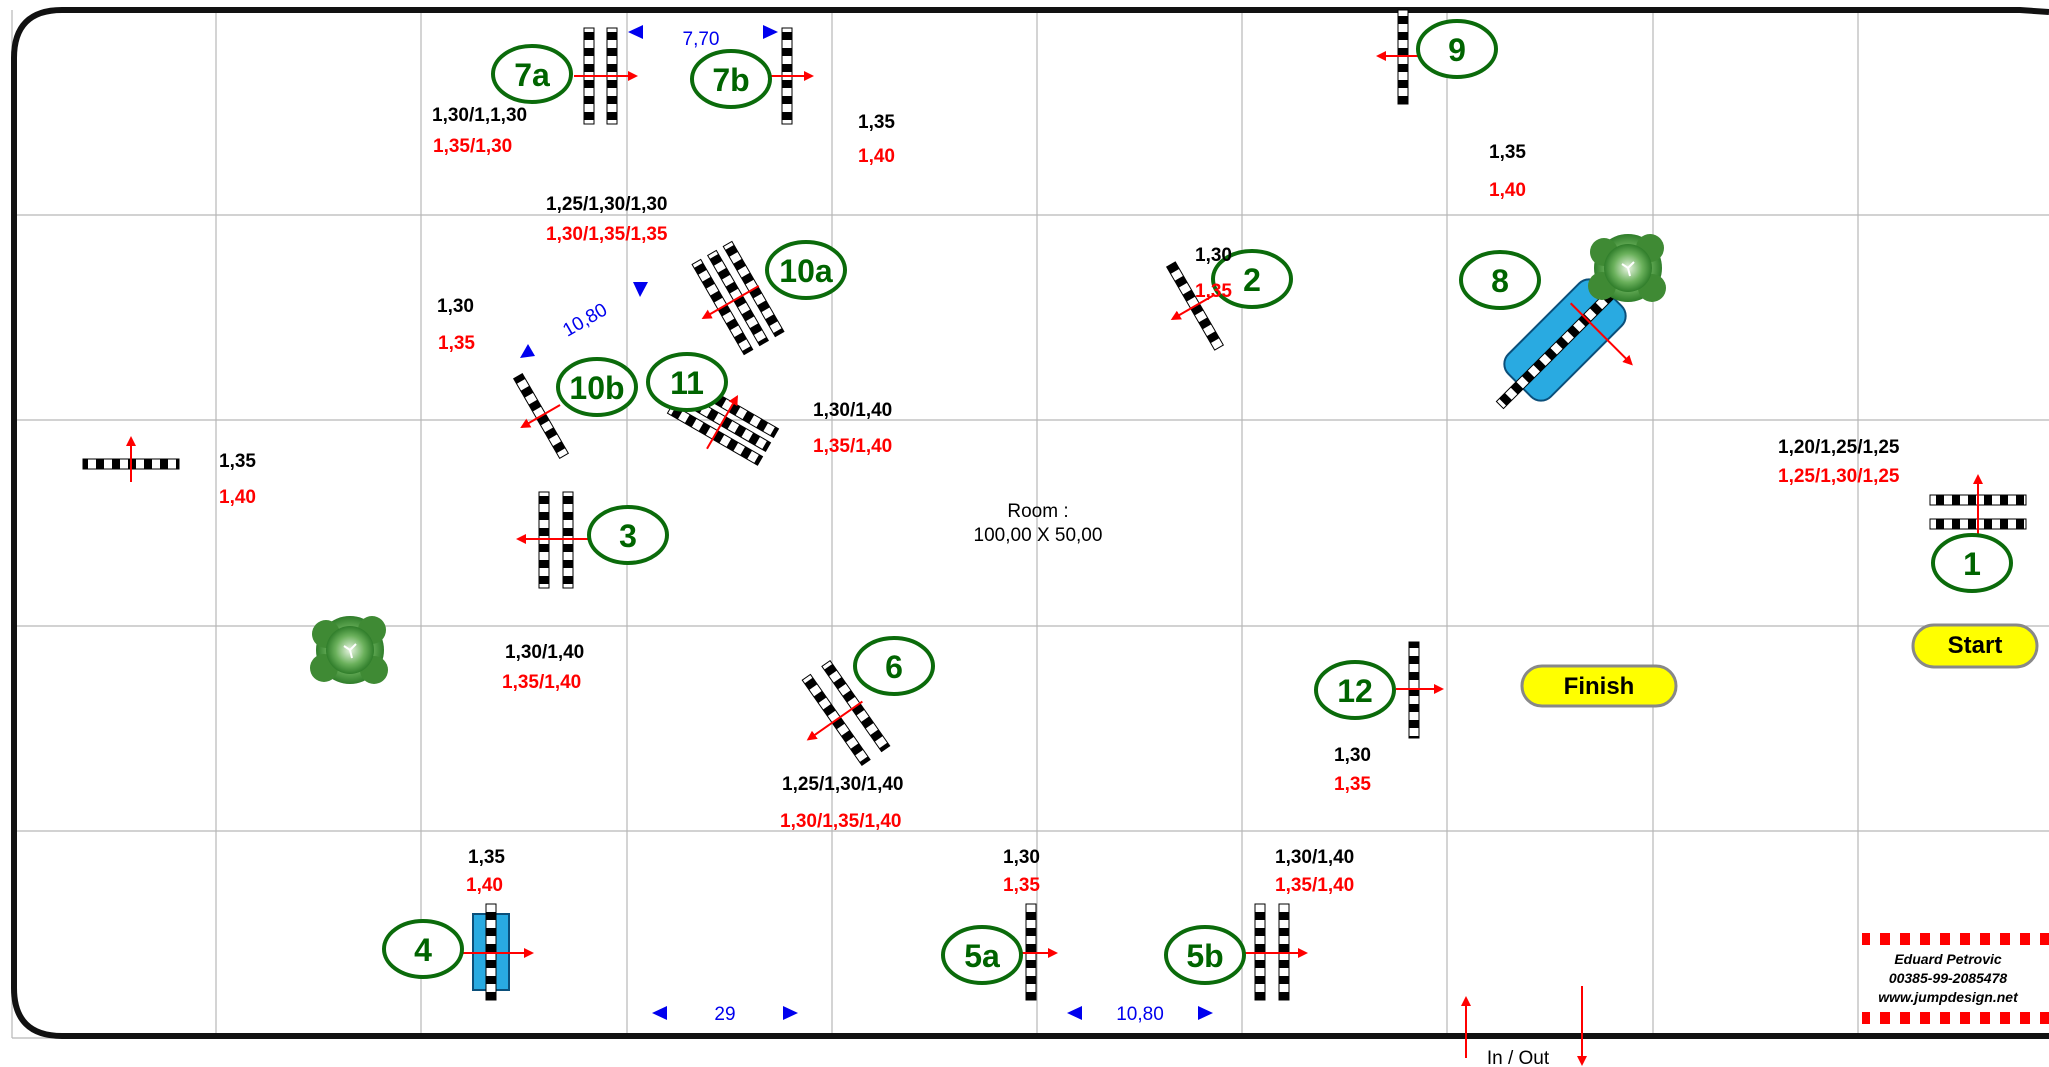 Image resolution: width=2049 pixels, height=1067 pixels. Describe the element at coordinates (486, 857) in the screenshot. I see `height-black-4: 1,35` at that location.